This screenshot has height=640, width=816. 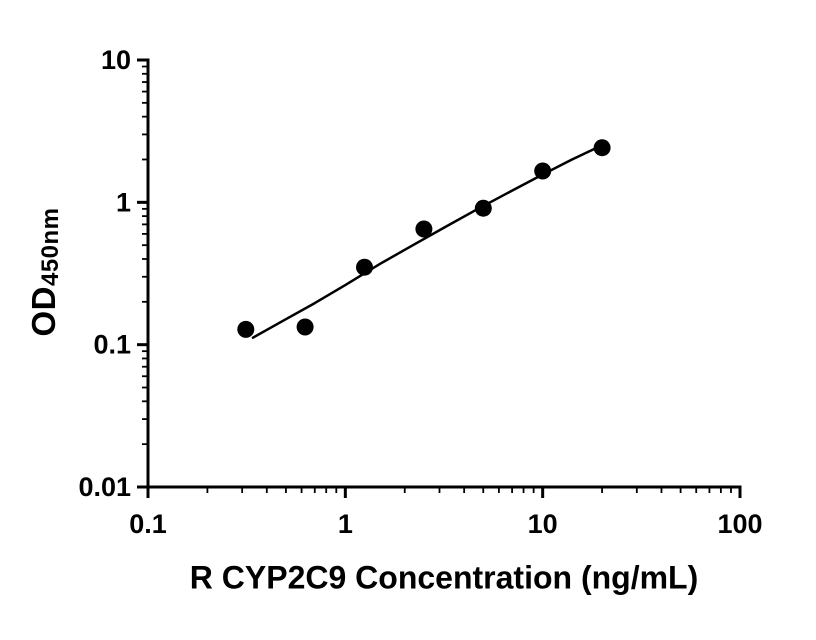 I want to click on y-axis-title-sub: 450nm, so click(x=50, y=247).